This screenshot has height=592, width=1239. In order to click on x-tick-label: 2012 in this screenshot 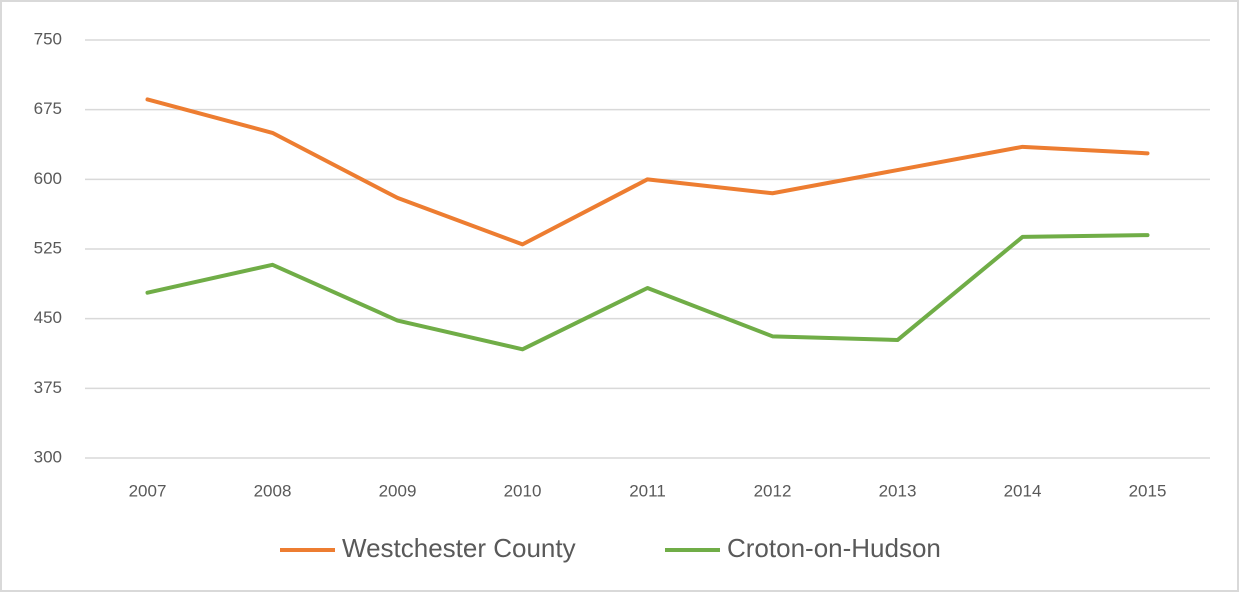, I will do `click(773, 490)`.